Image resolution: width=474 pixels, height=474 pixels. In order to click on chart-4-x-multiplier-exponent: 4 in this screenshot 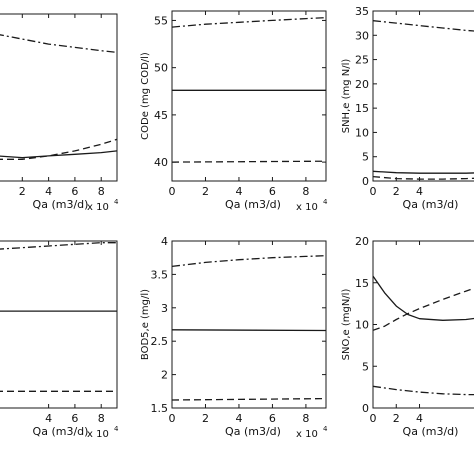, I will do `click(116, 429)`.